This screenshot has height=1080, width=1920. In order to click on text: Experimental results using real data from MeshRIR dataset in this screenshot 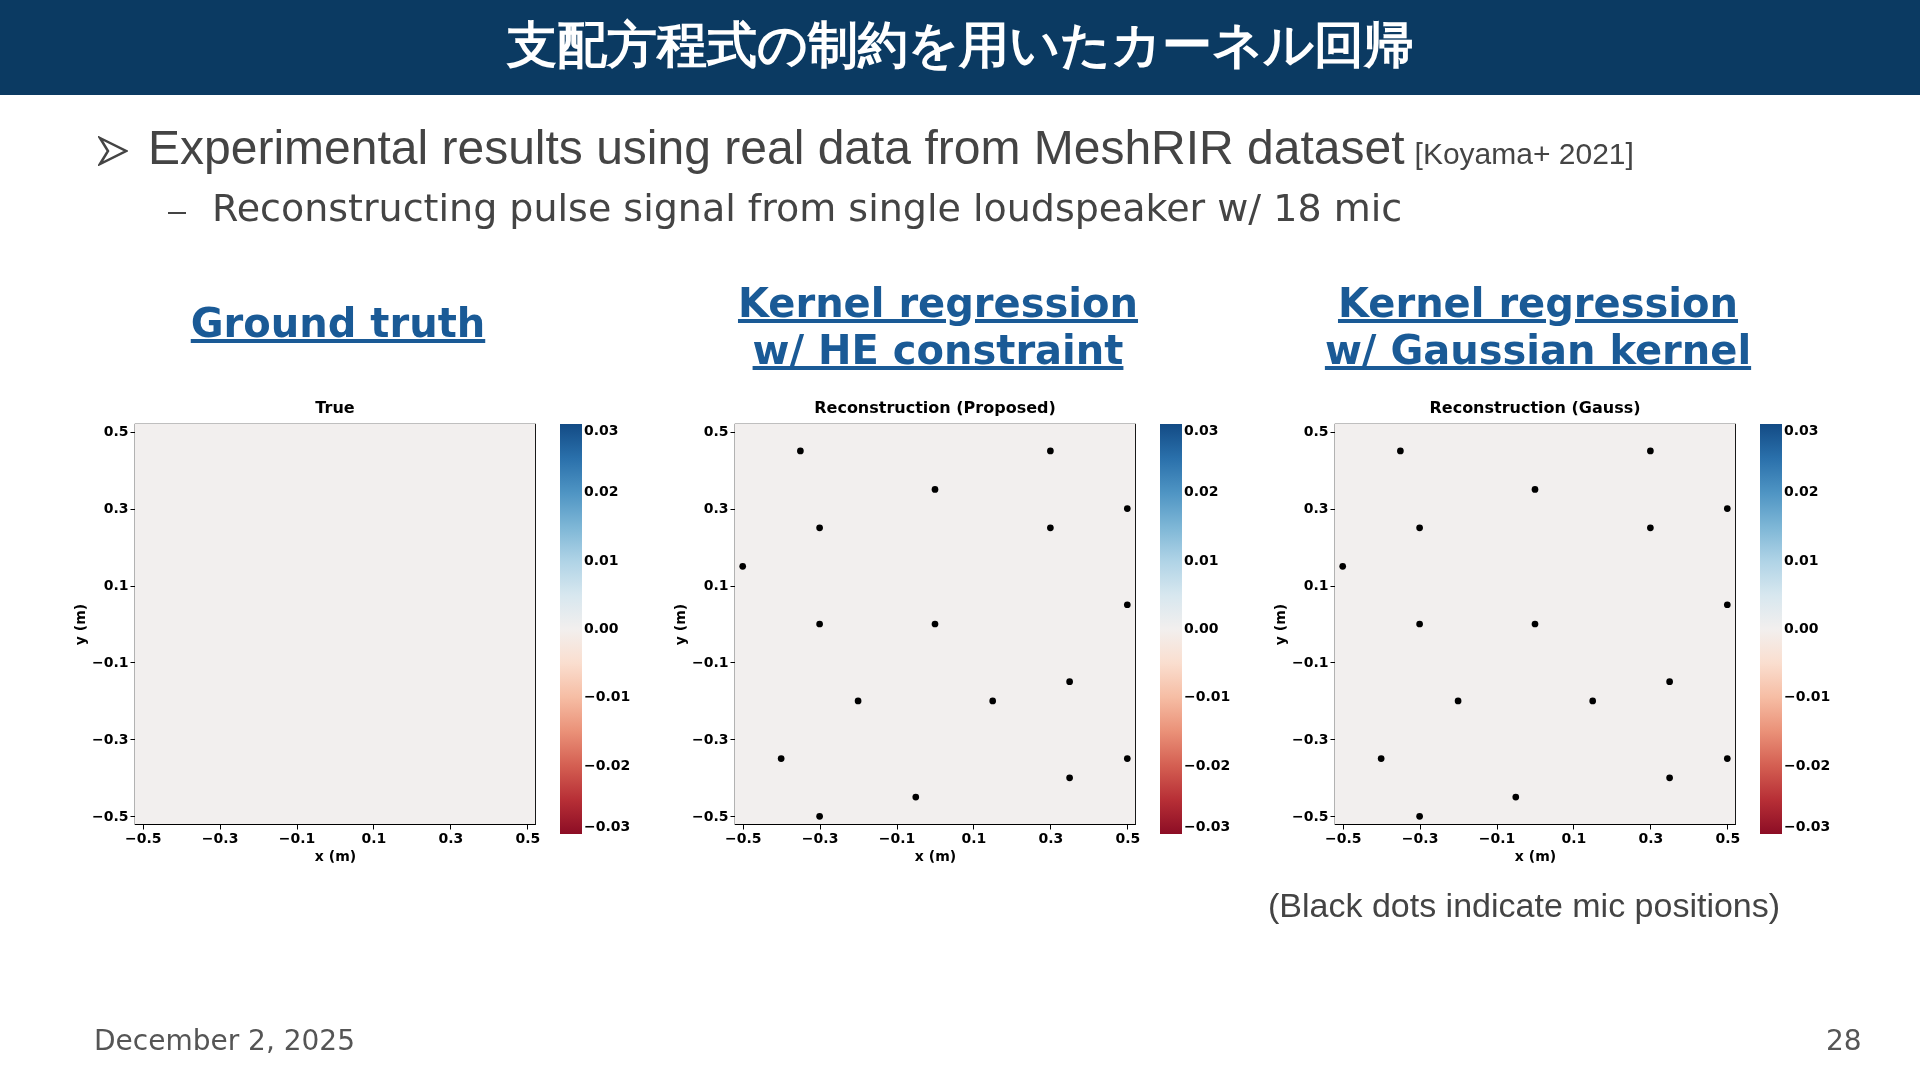, I will do `click(776, 147)`.